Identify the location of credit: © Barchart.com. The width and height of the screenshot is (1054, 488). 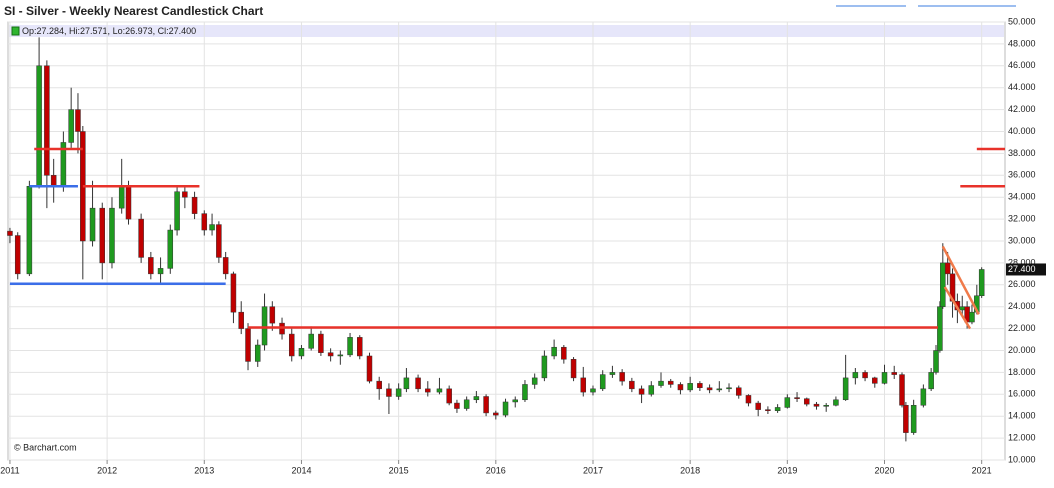
(45, 447).